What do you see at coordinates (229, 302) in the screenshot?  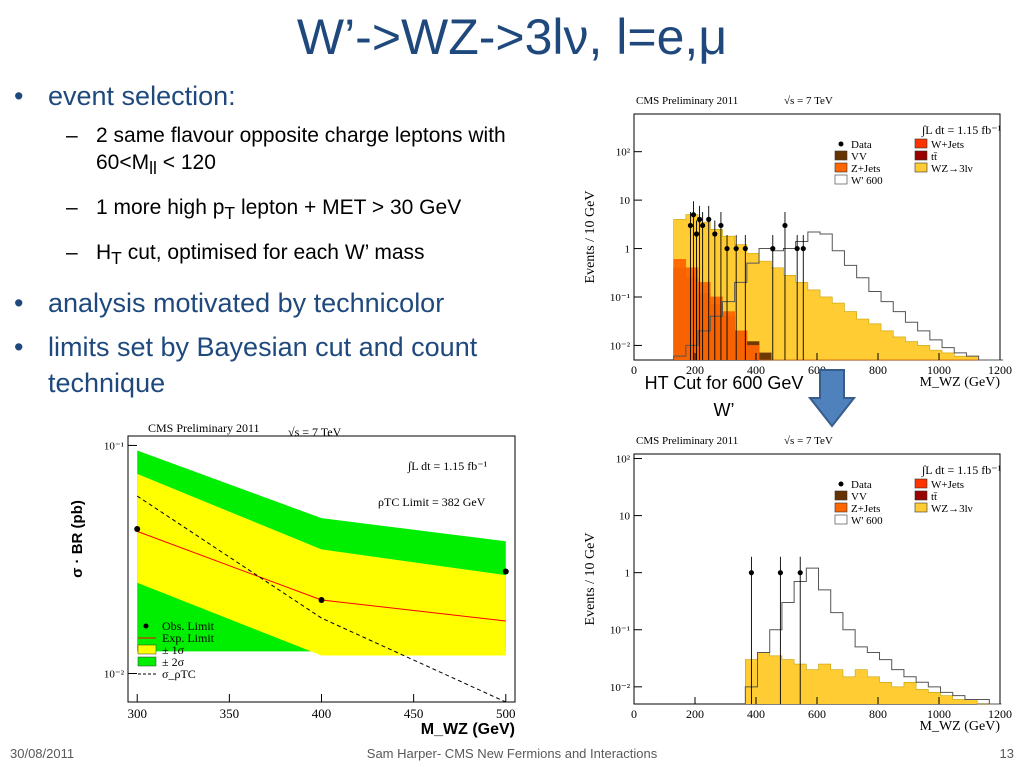 I see `bullet-technicolor: • analysis motivated by technicolor` at bounding box center [229, 302].